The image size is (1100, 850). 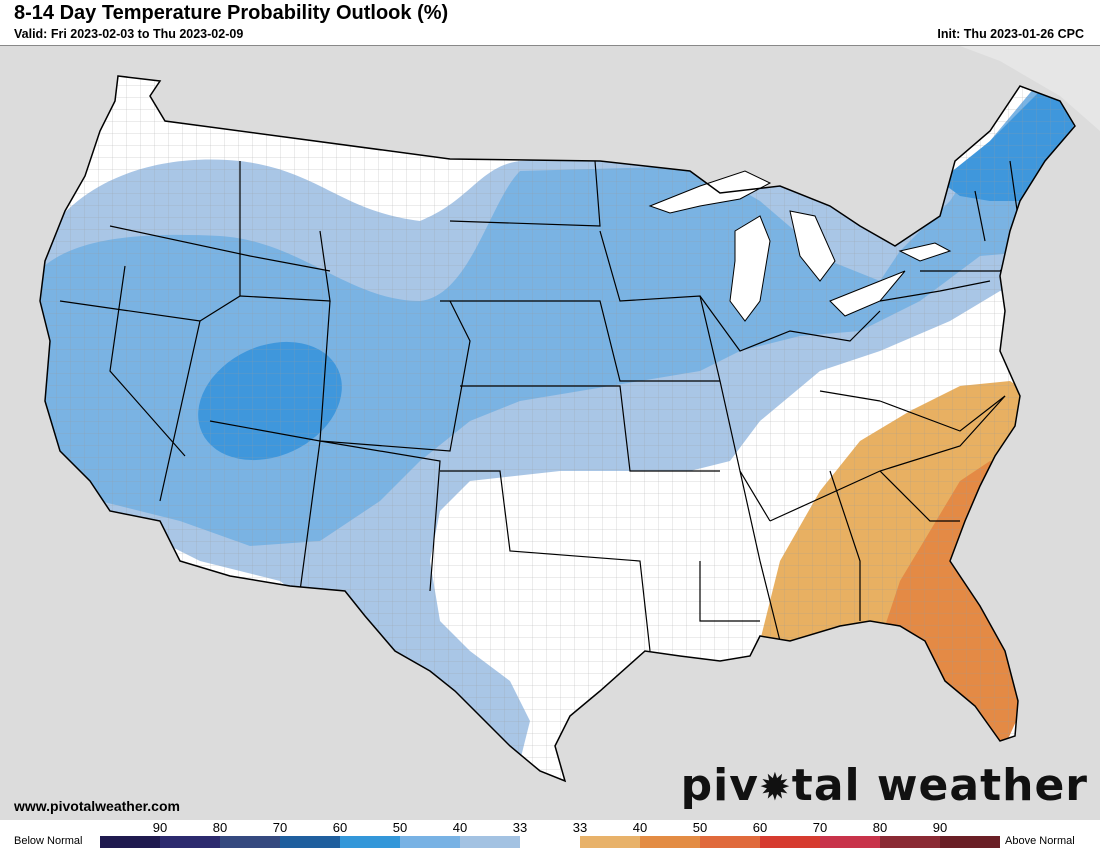 I want to click on logo-text-right: tal weather, so click(x=939, y=785).